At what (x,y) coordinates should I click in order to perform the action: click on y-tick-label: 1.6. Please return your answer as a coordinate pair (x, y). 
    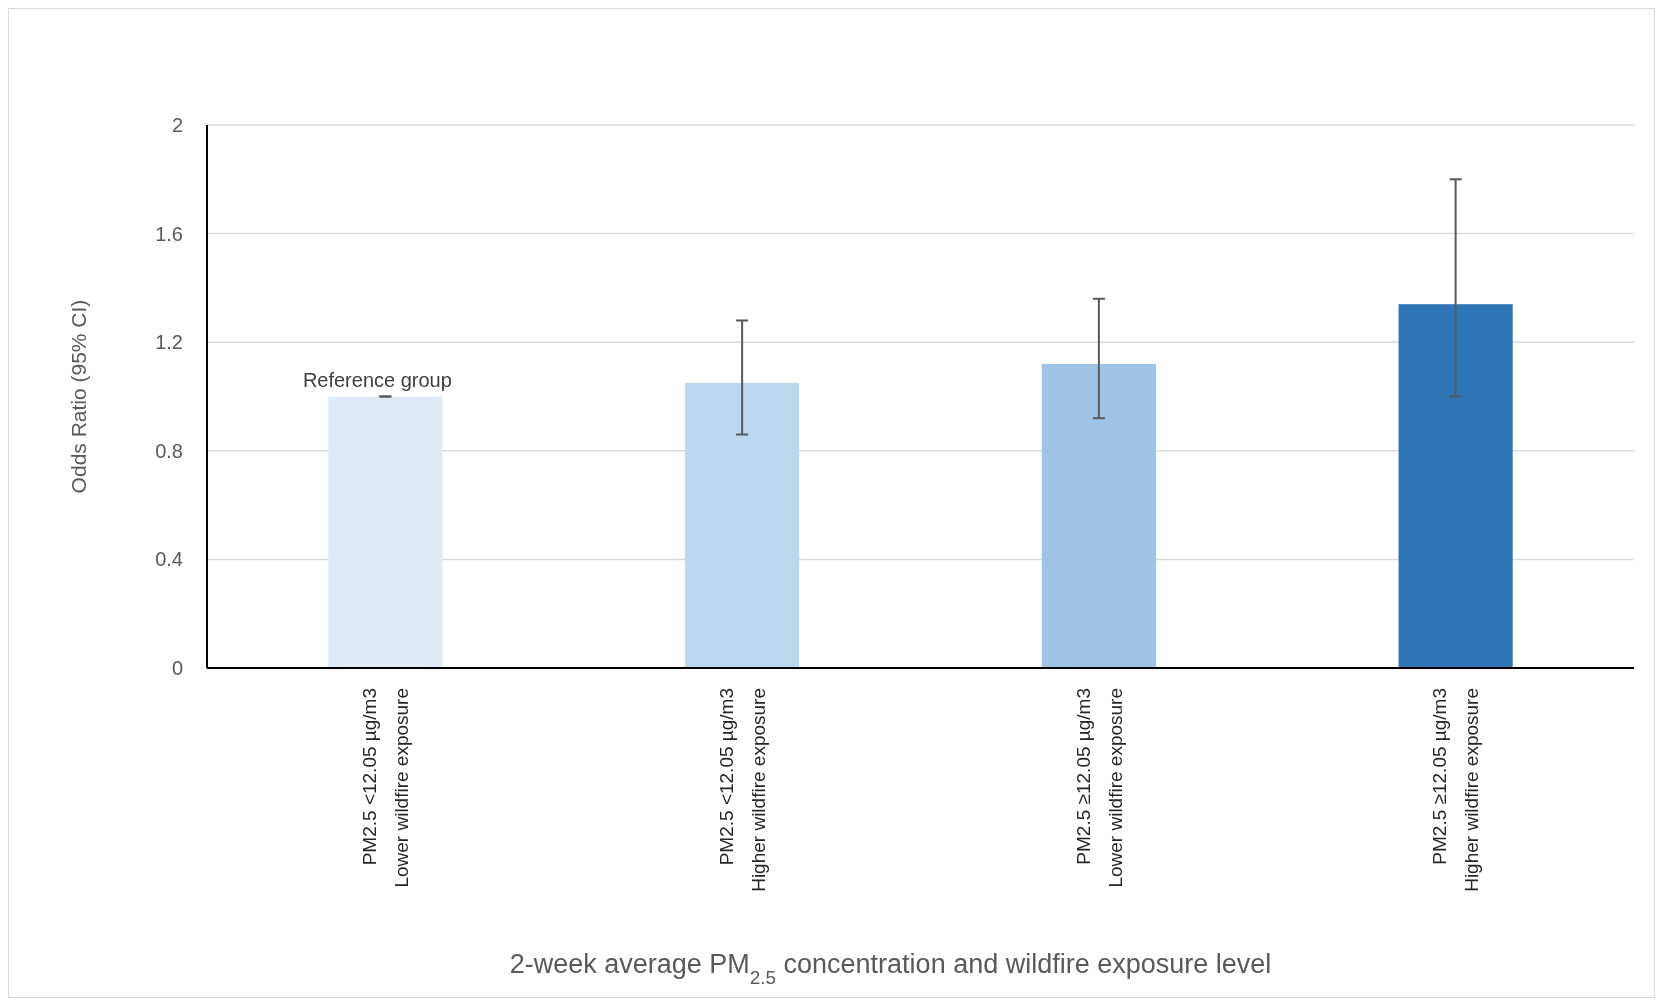
    Looking at the image, I should click on (169, 233).